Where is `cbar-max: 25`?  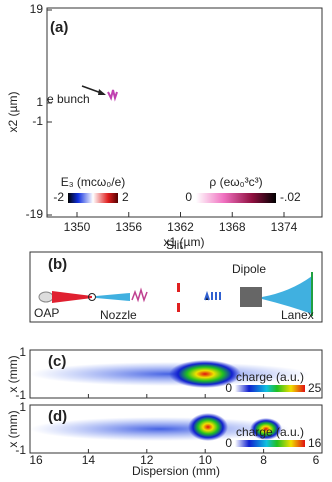 cbar-max: 25 is located at coordinates (315, 388).